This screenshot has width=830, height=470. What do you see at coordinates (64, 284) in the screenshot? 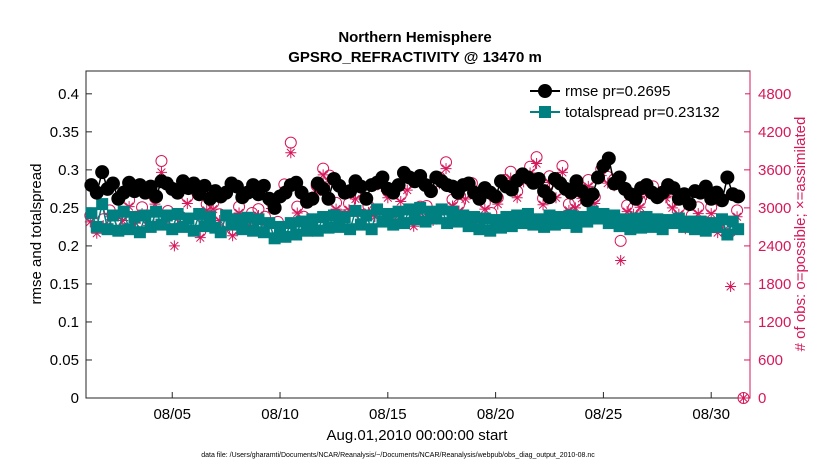
I see `y-tick-label: 0.15` at bounding box center [64, 284].